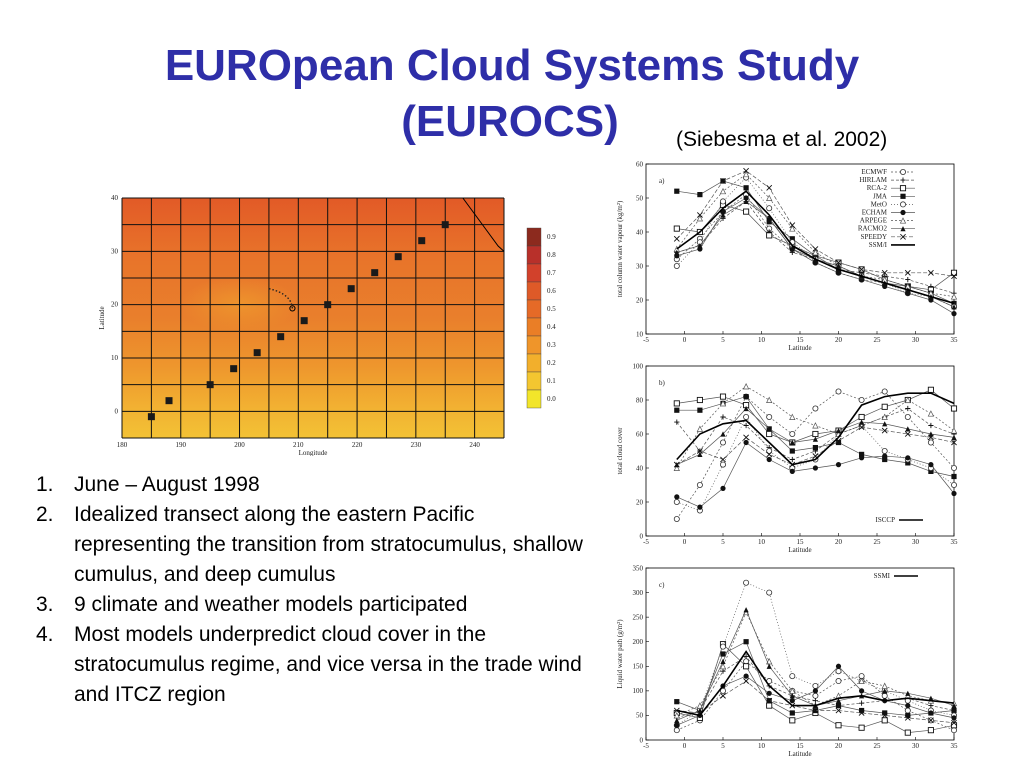  I want to click on x-tick-label: 25, so click(878, 746).